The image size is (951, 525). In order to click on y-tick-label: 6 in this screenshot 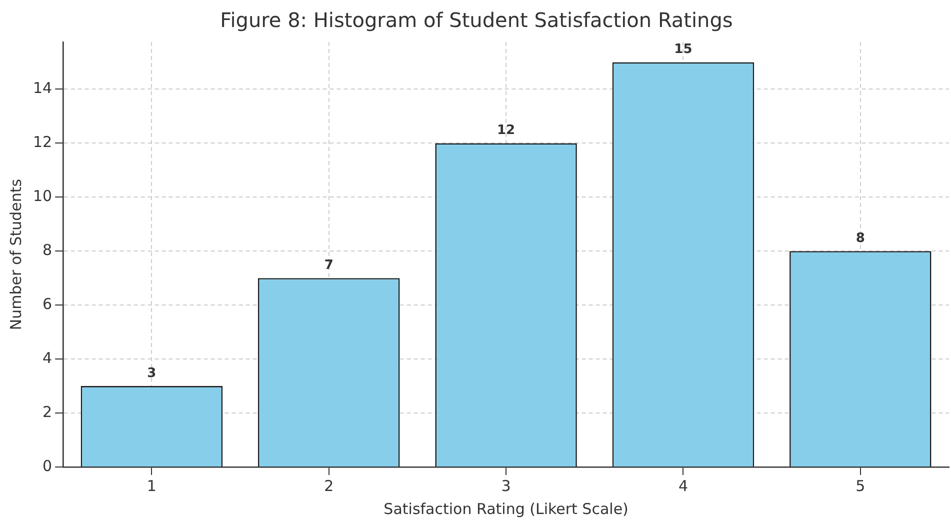, I will do `click(47, 303)`.